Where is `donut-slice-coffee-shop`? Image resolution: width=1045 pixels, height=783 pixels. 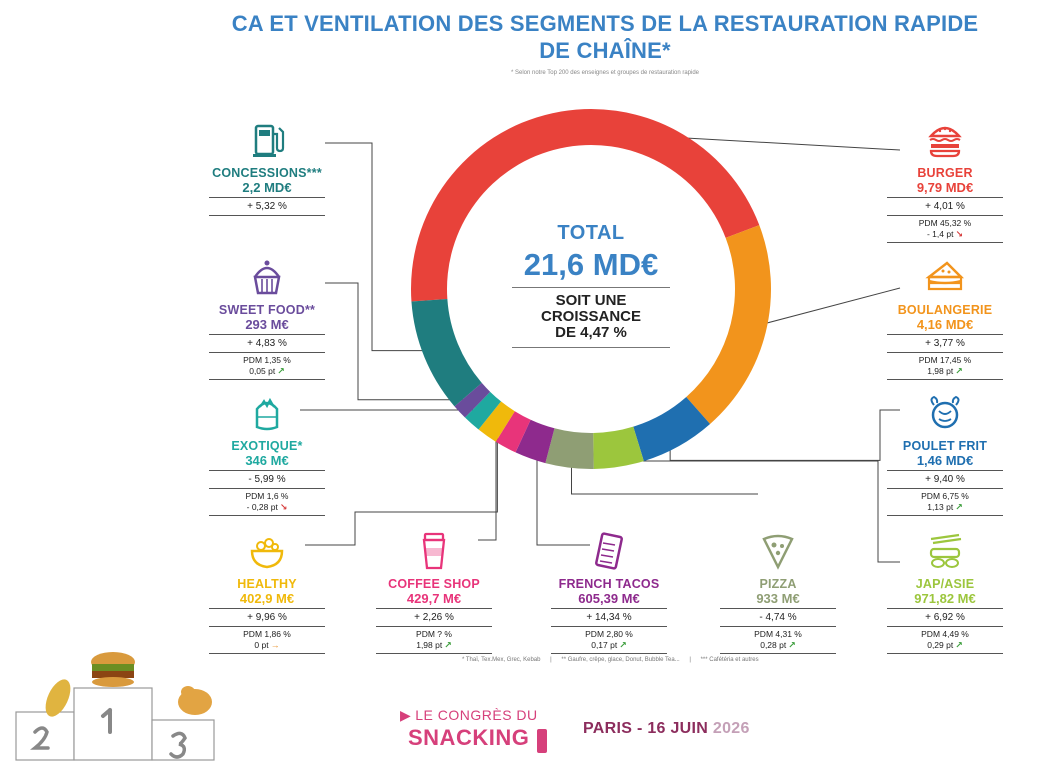
donut-slice-coffee-shop is located at coordinates (513, 432).